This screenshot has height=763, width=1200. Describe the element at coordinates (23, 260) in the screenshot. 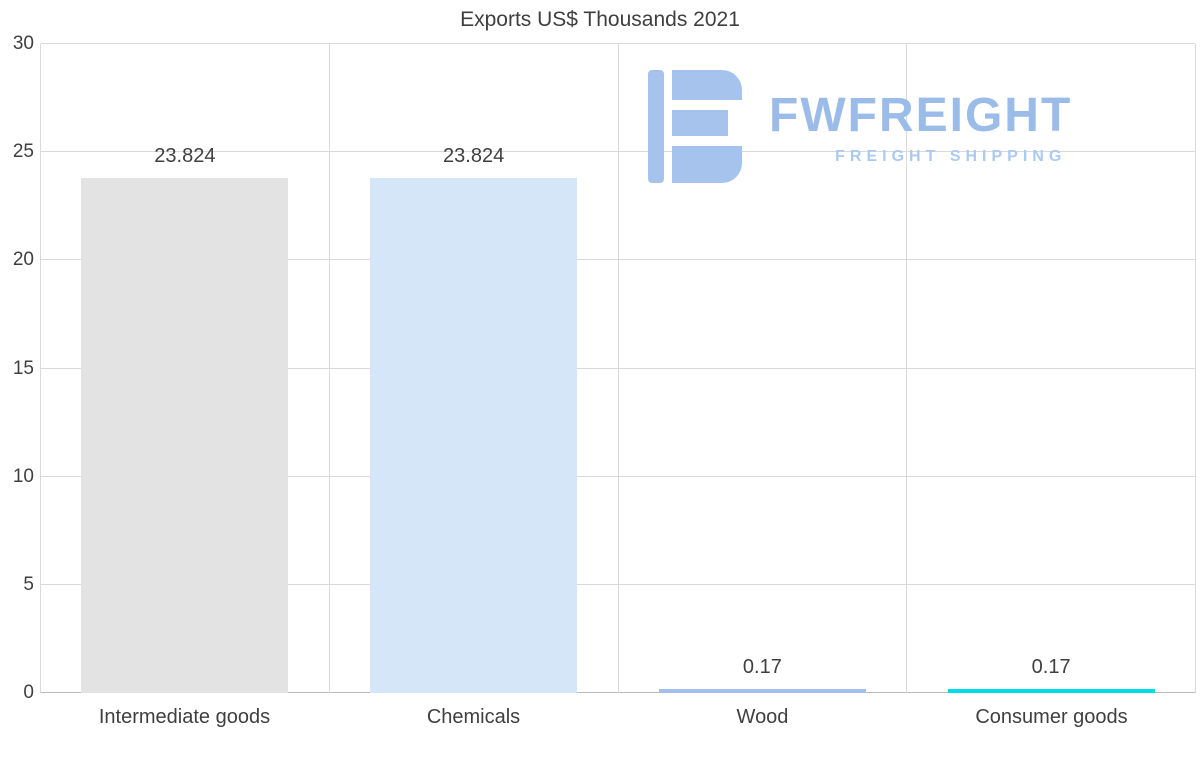

I see `y-axis-tick-label: 20` at that location.